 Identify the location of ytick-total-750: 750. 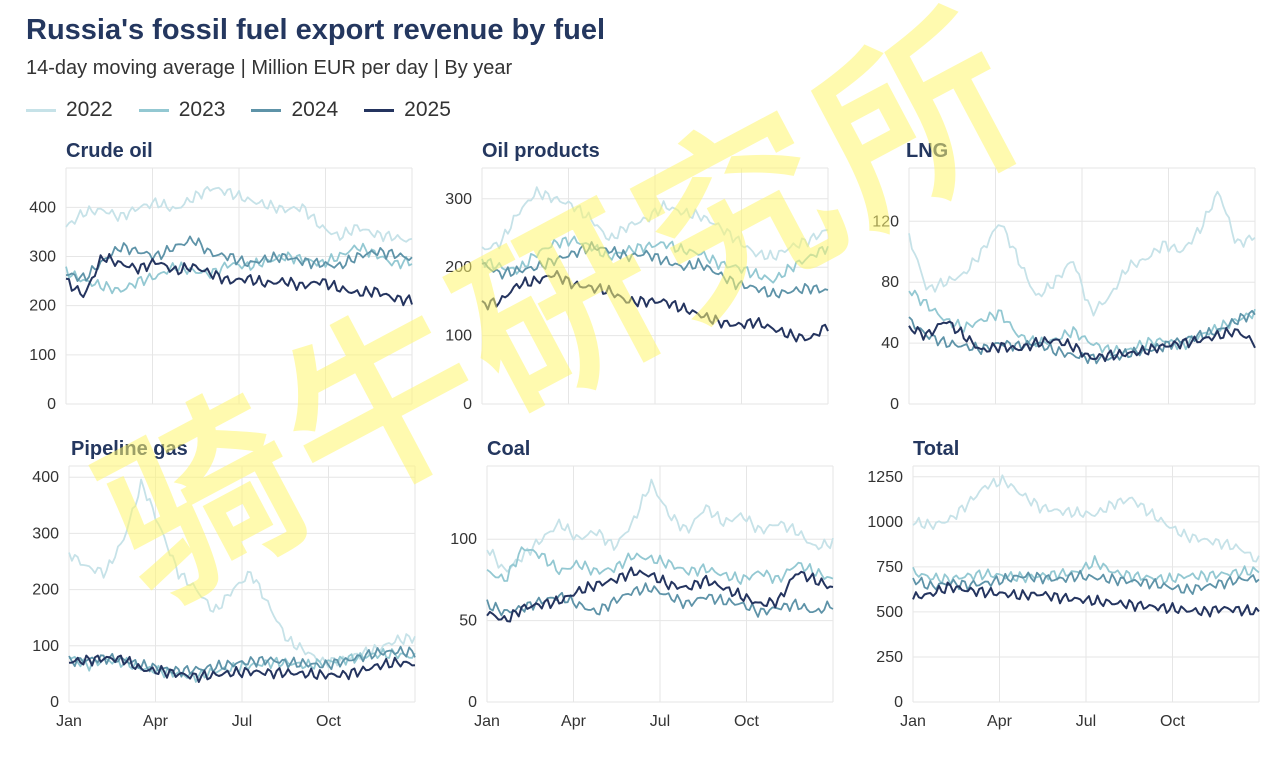
(889, 567).